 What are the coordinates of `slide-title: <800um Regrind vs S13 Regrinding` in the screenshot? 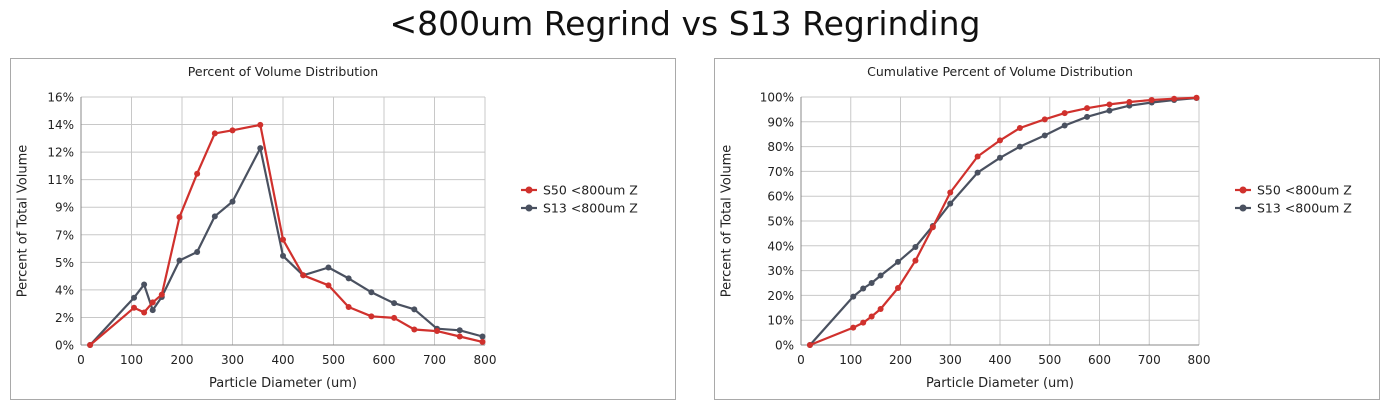 It's located at (685, 23).